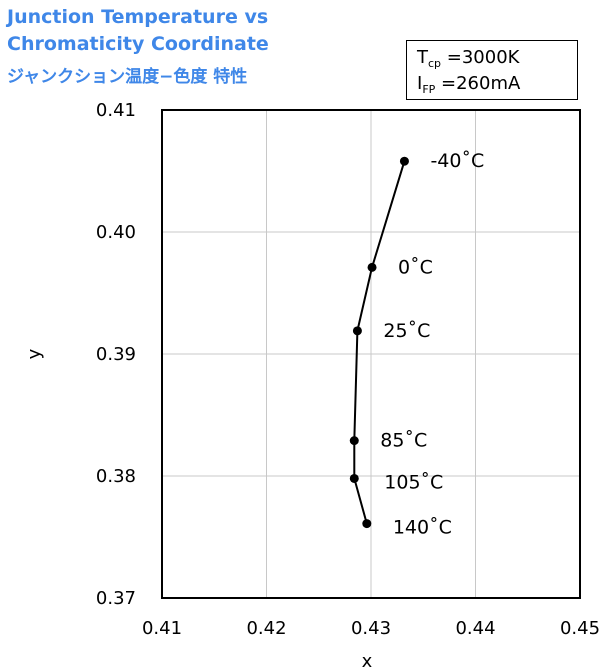  I want to click on x-tick-label: 0.42, so click(266, 628).